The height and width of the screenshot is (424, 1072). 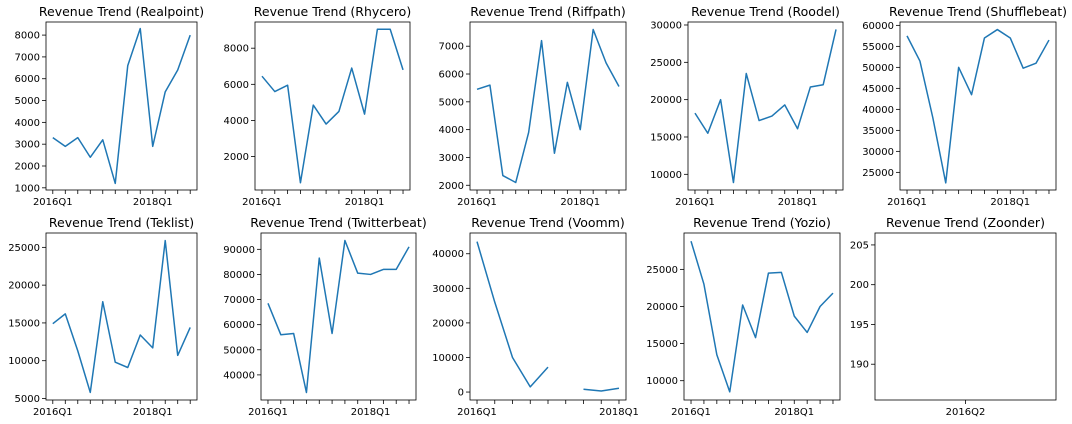 What do you see at coordinates (332, 11) in the screenshot?
I see `subplot-title: Revenue Trend (Rhycero)` at bounding box center [332, 11].